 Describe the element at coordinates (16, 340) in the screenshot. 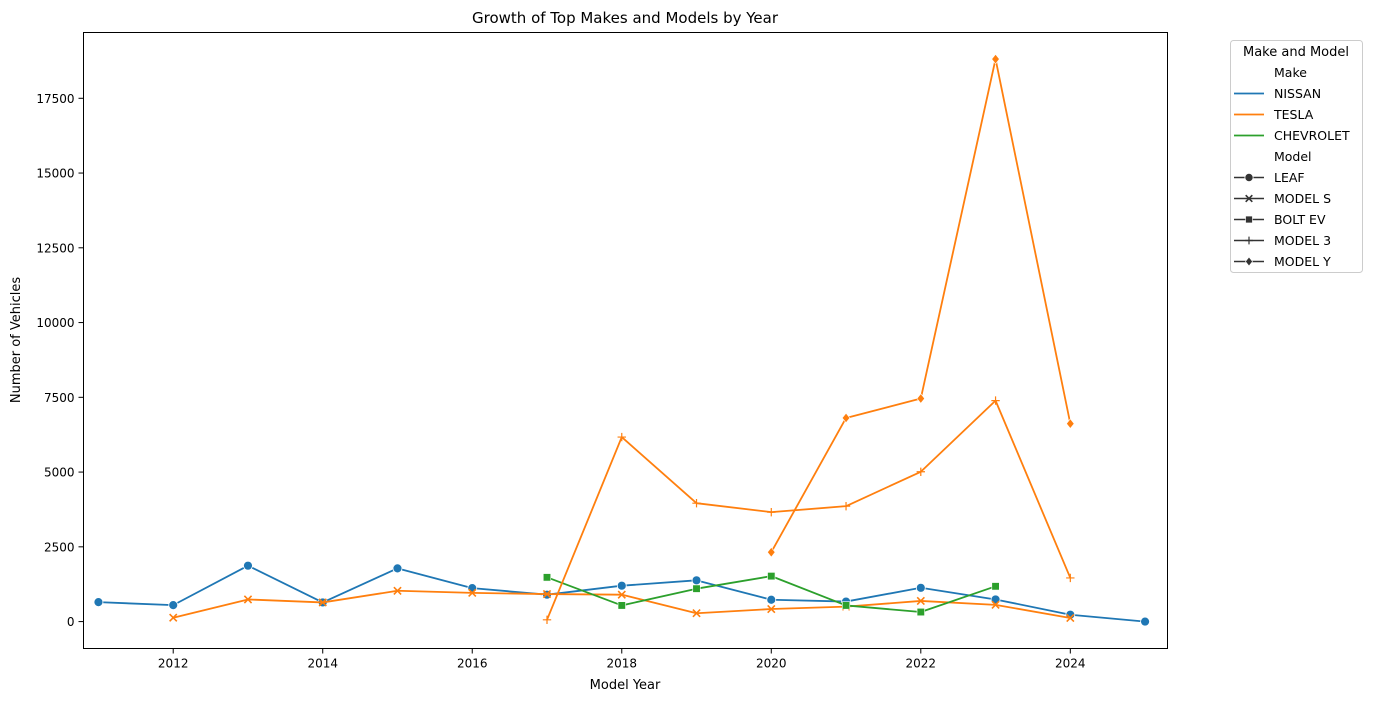

I see `y-axis-label: Number of Vehicles` at that location.